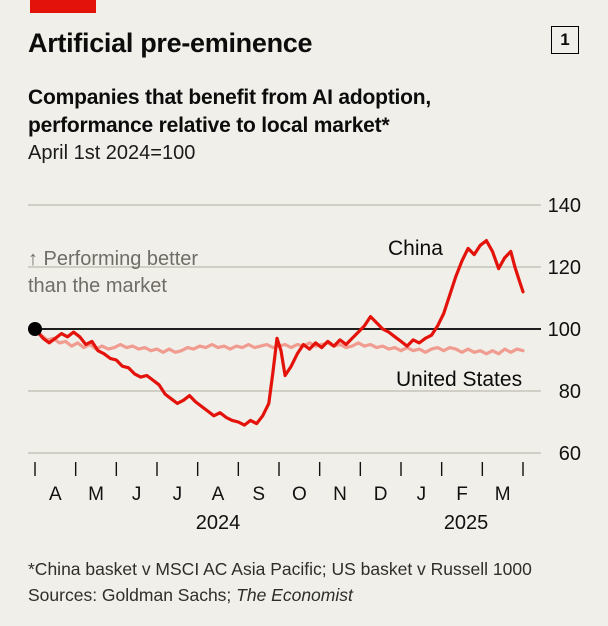 This screenshot has height=626, width=608. I want to click on performance-annotation-line2: than the market, so click(97, 286).